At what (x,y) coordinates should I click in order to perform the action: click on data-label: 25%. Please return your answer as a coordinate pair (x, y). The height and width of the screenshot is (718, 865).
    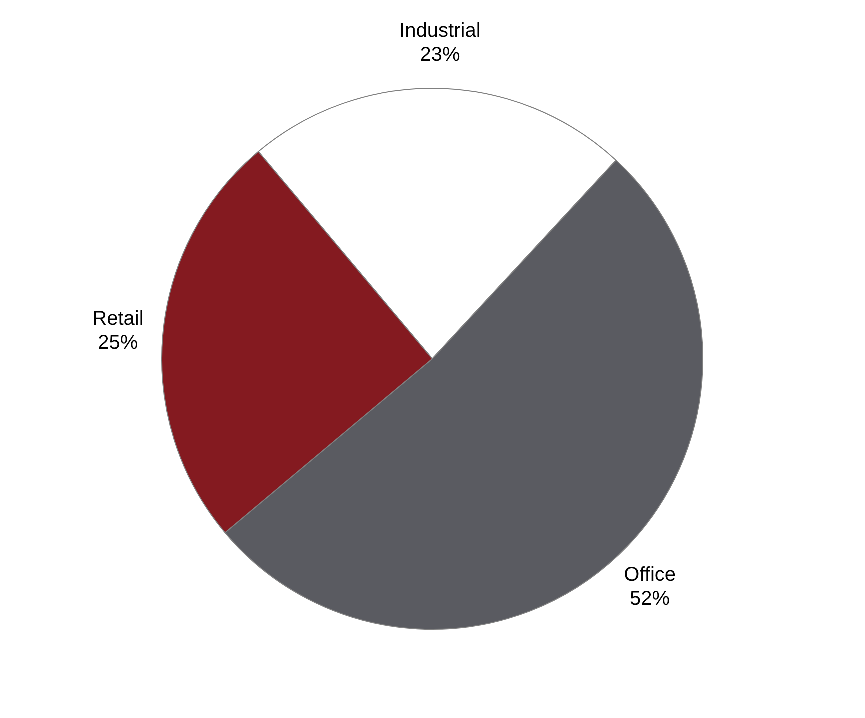
    Looking at the image, I should click on (118, 343).